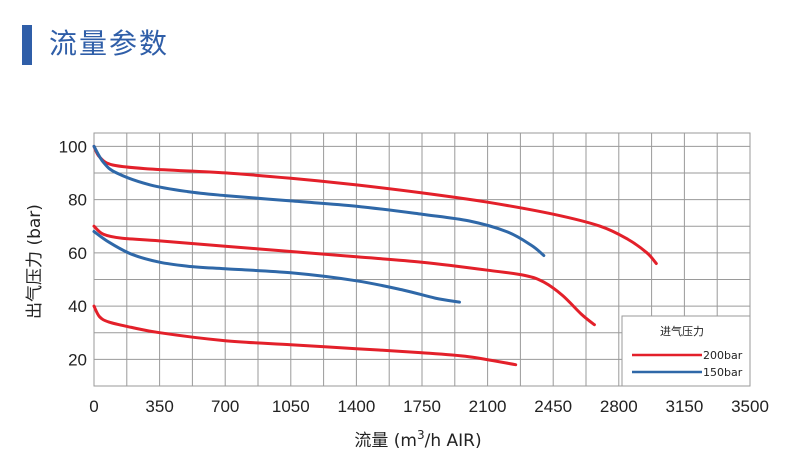  I want to click on x-tick-label: 0, so click(93, 406).